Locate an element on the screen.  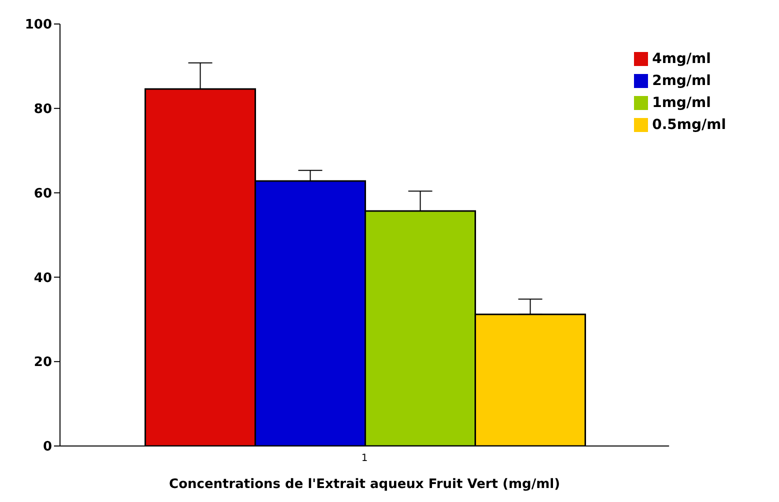
y-tick-label: 40 is located at coordinates (43, 278).